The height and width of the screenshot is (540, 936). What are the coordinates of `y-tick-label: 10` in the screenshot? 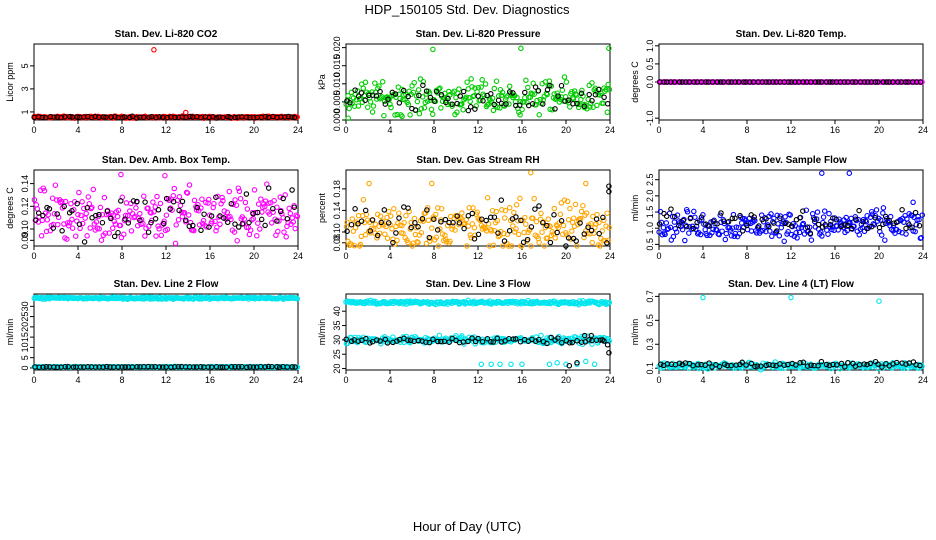 It's located at (25, 347).